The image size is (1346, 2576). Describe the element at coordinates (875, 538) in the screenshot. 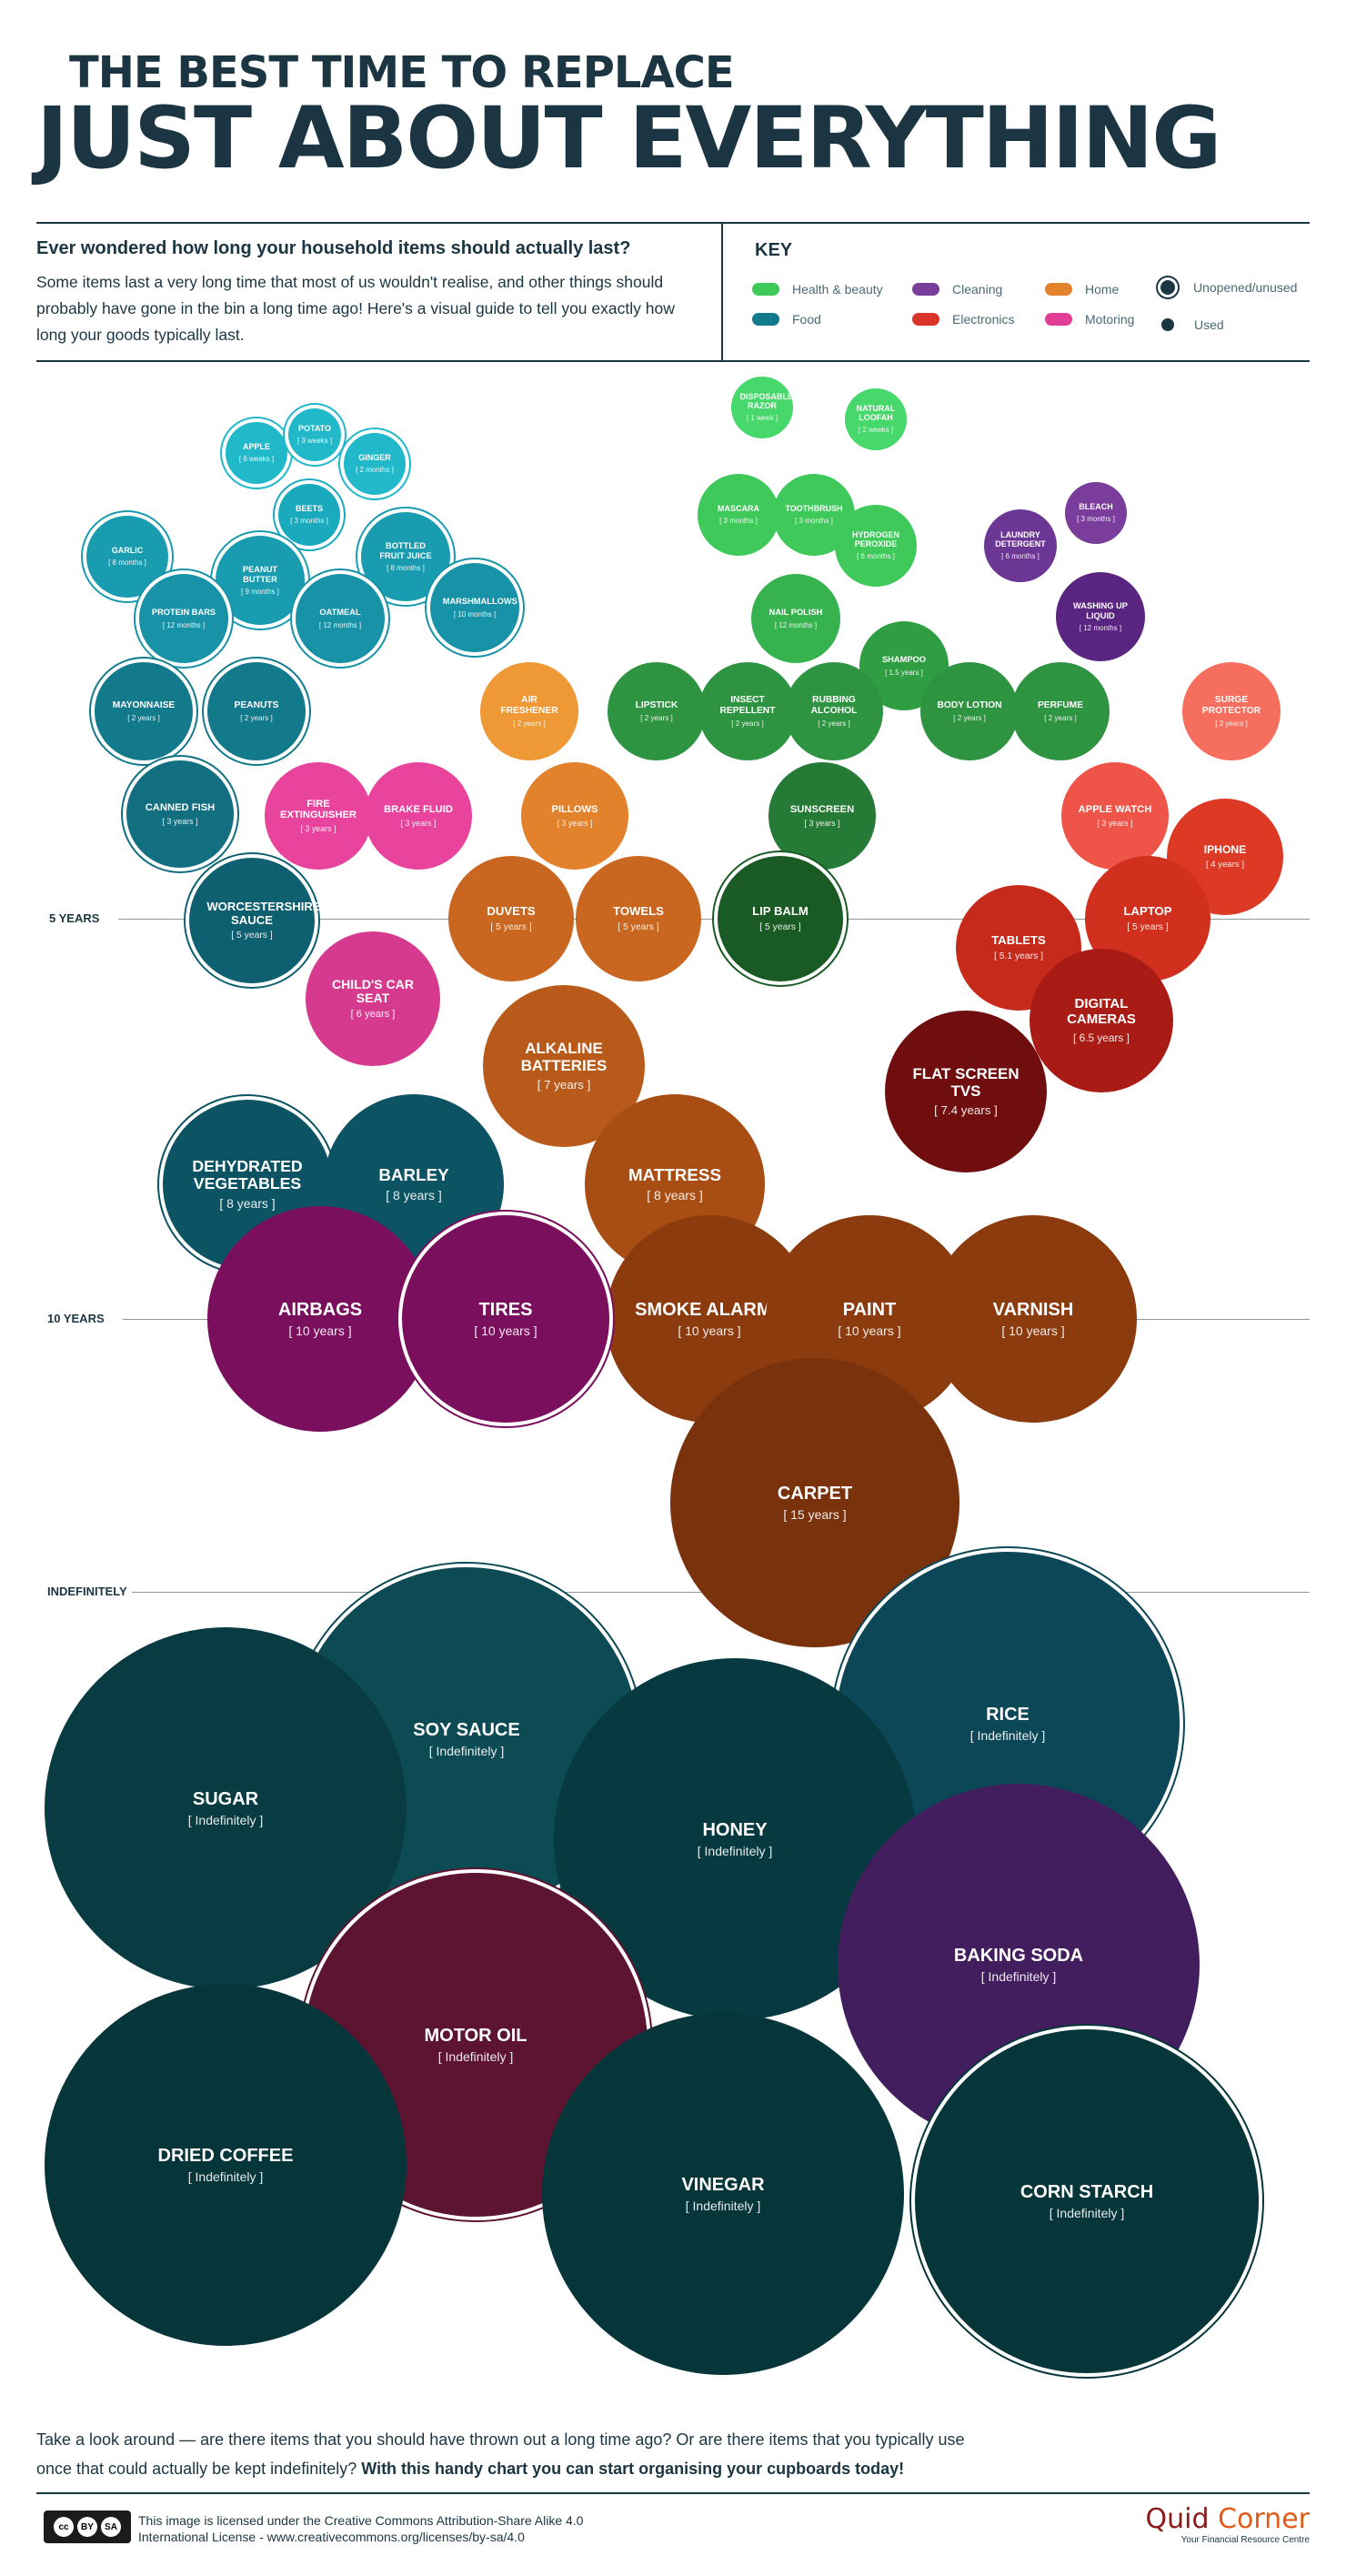

I see `item-name: HYDROGEN PEROXIDE` at that location.